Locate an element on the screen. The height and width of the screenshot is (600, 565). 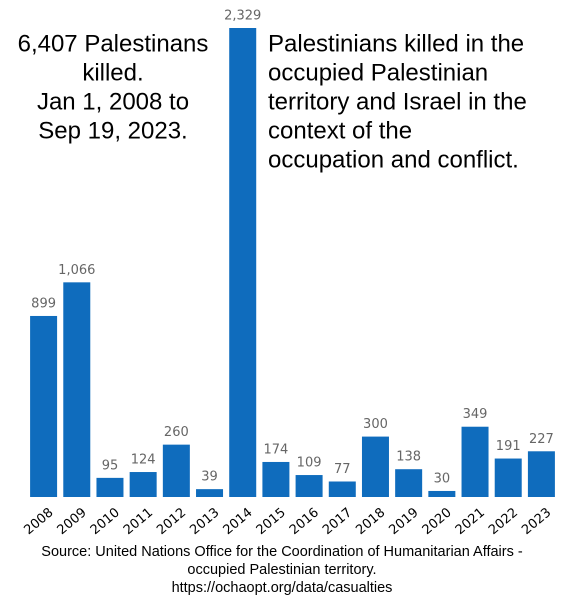
source: https://ochaopt.org/data/casualties is located at coordinates (282, 588).